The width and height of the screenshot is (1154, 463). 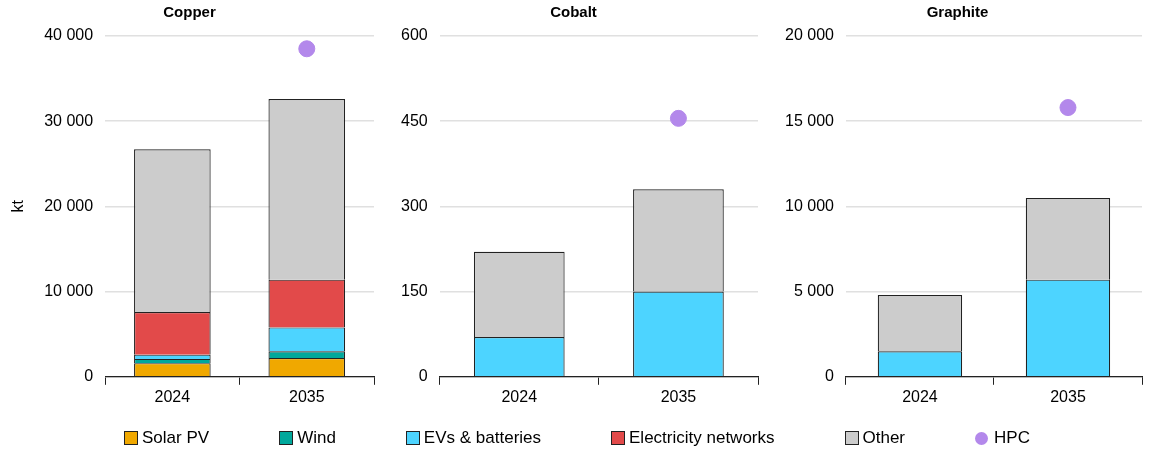 What do you see at coordinates (414, 35) in the screenshot?
I see `y-tick-label: 600` at bounding box center [414, 35].